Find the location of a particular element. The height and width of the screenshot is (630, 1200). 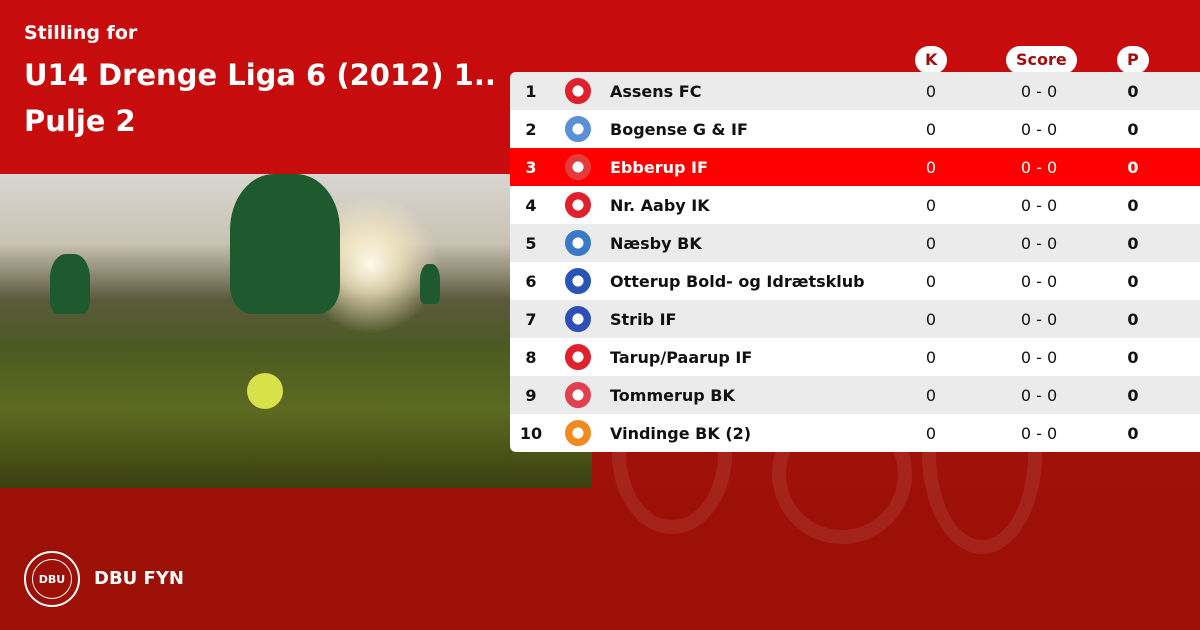

table-row: 1 Assens FC 0 0 - 0 0 is located at coordinates (855, 91).